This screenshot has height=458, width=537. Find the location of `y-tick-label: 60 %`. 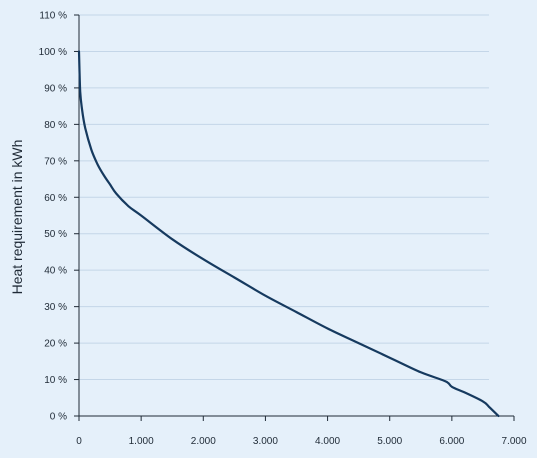

y-tick-label: 60 % is located at coordinates (55, 198).